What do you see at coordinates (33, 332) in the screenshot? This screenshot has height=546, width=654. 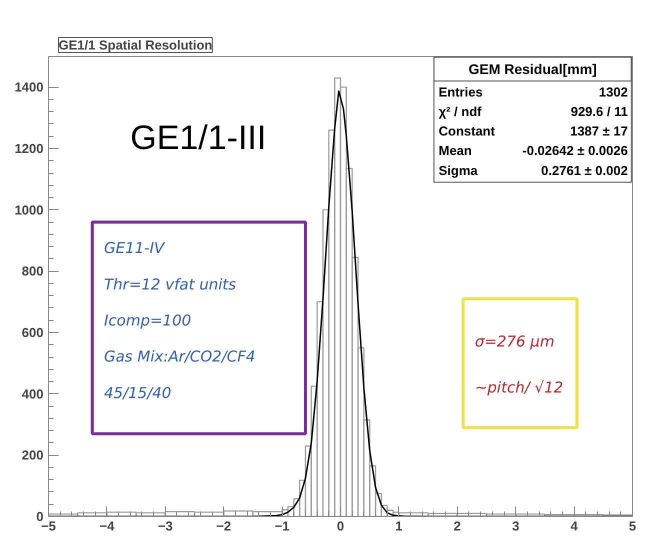 I see `y-tick-label: 600` at bounding box center [33, 332].